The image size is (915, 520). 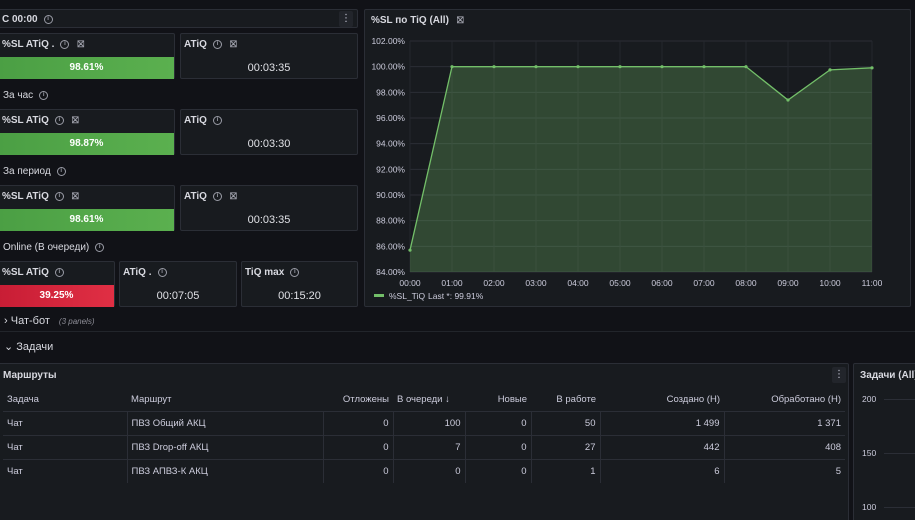 What do you see at coordinates (869, 399) in the screenshot?
I see `y-tick-label: 200` at bounding box center [869, 399].